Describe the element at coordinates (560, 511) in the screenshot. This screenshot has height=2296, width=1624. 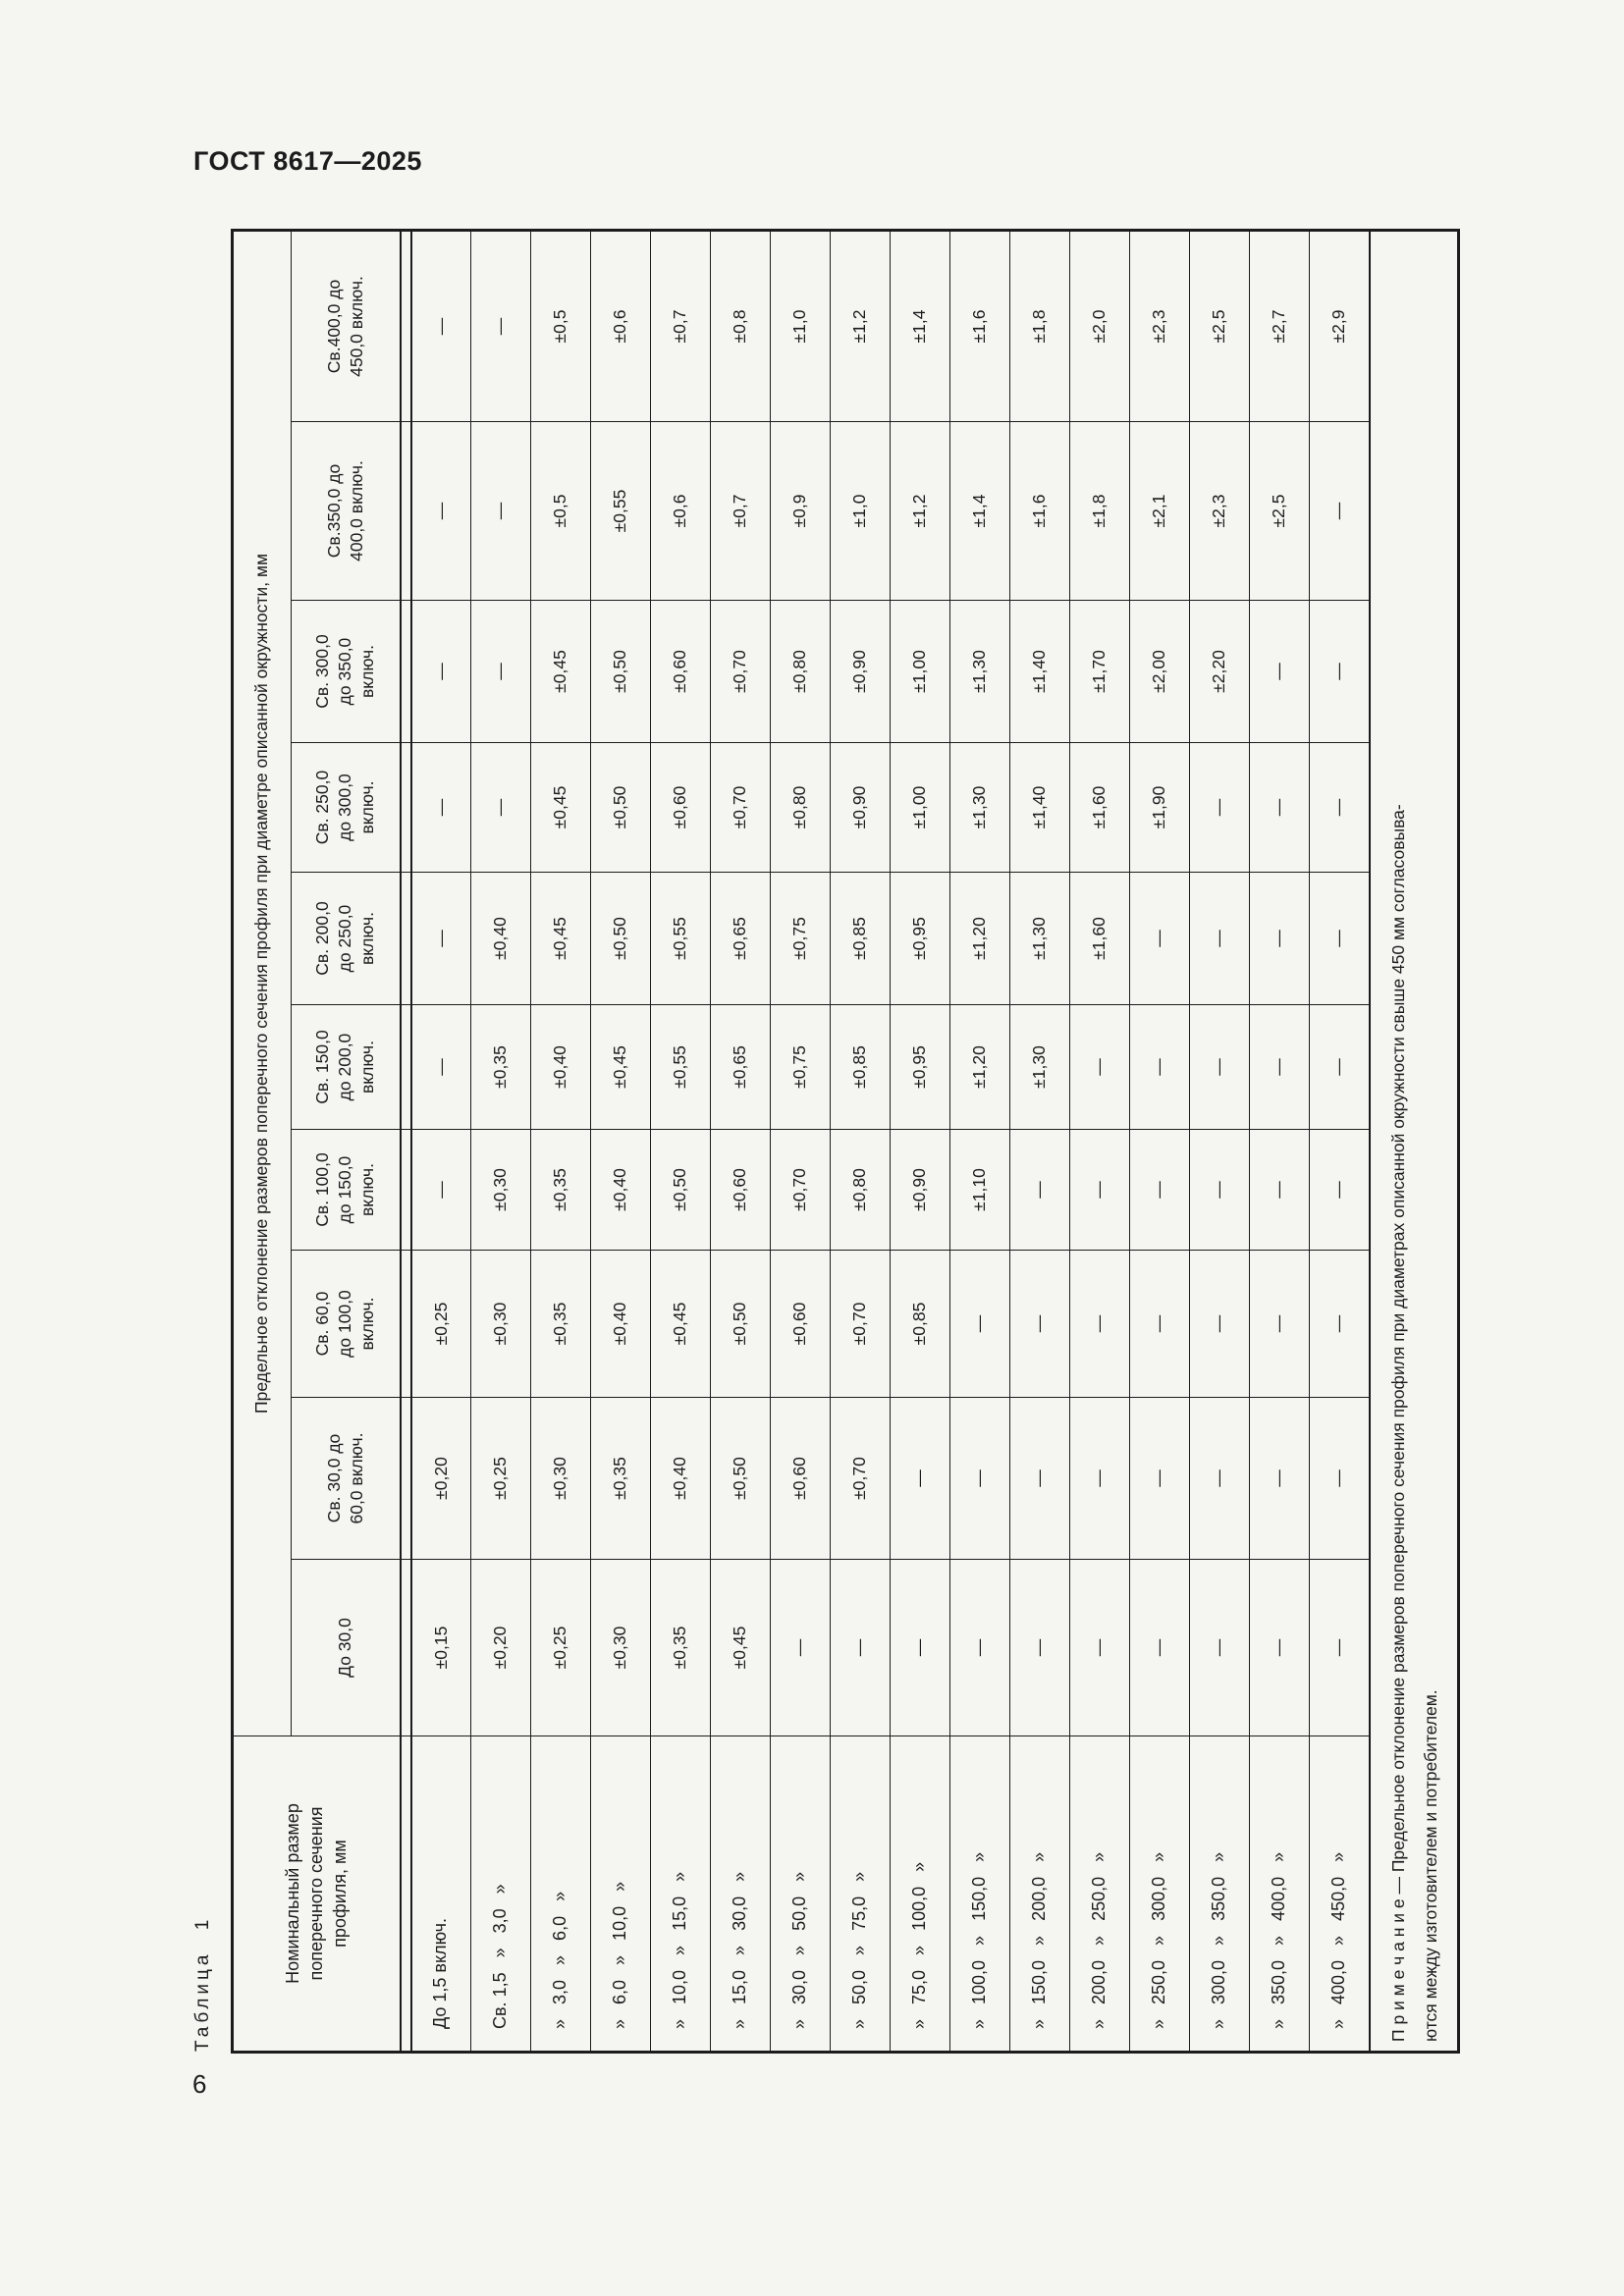
I see `value-cell: ±0,5` at that location.